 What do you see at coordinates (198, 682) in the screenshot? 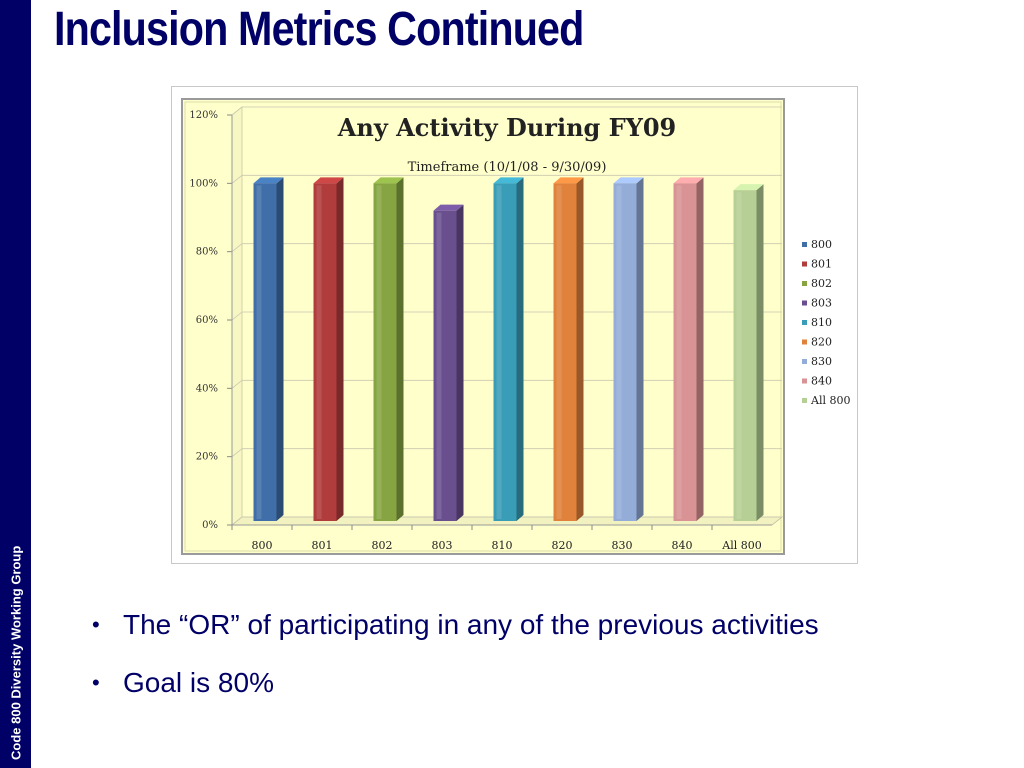
I see `bullet-text: Goal is 80%` at bounding box center [198, 682].